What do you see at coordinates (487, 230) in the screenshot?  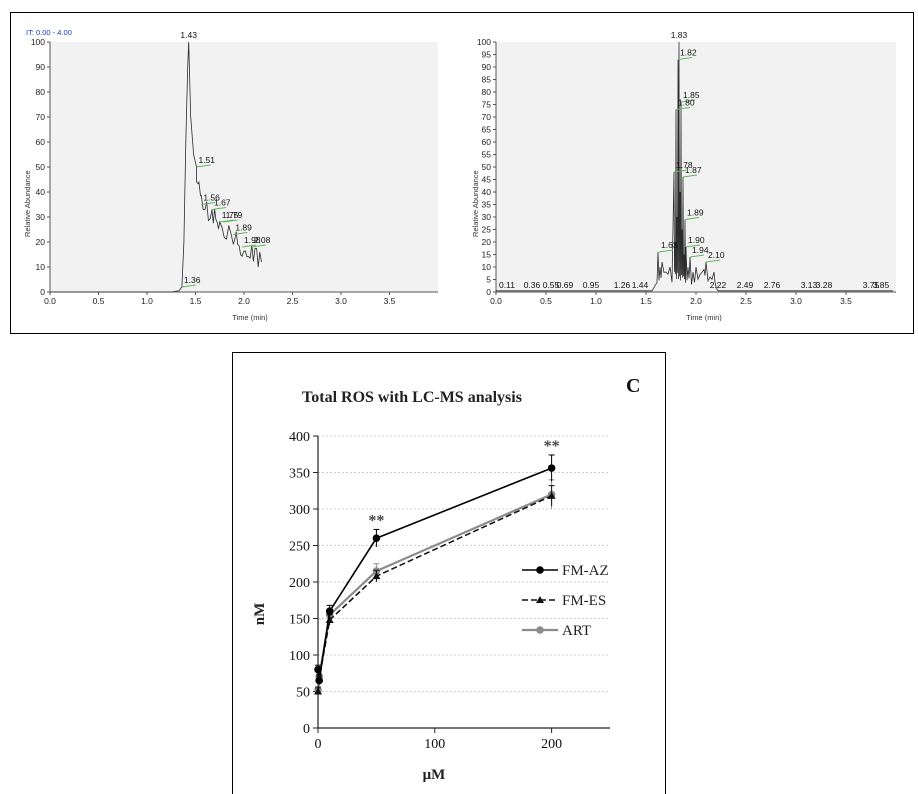 I see `y-tick-label: 25` at bounding box center [487, 230].